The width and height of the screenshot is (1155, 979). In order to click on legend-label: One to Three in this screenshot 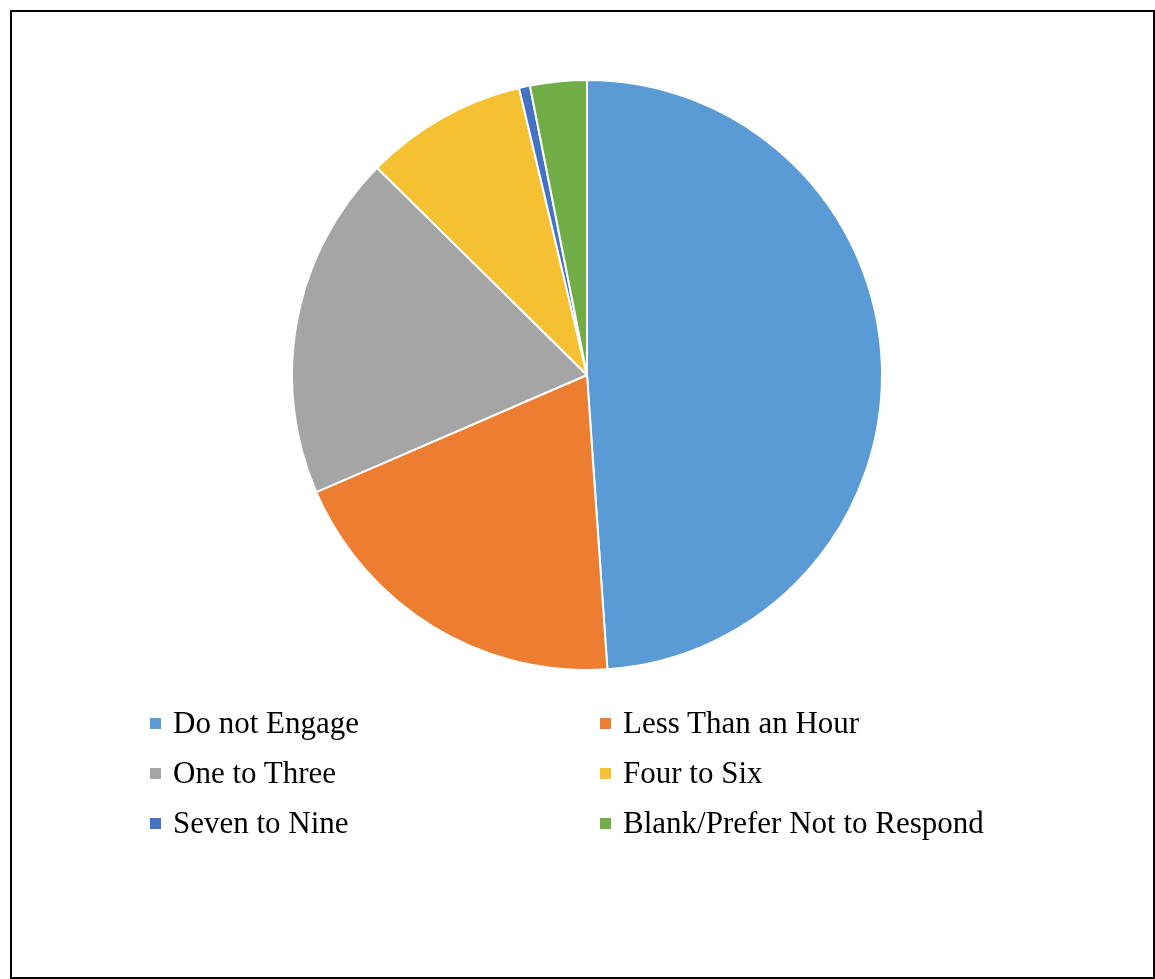, I will do `click(254, 773)`.